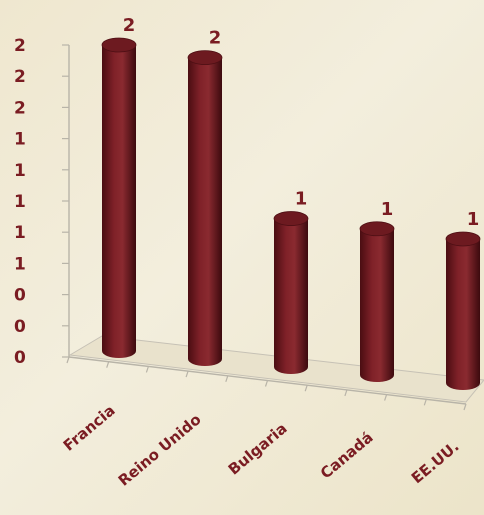 Image resolution: width=484 pixels, height=515 pixels. I want to click on y-axis-ticks: 0 0 0 1 1 1 1 1 2 2 2, so click(41, 202).